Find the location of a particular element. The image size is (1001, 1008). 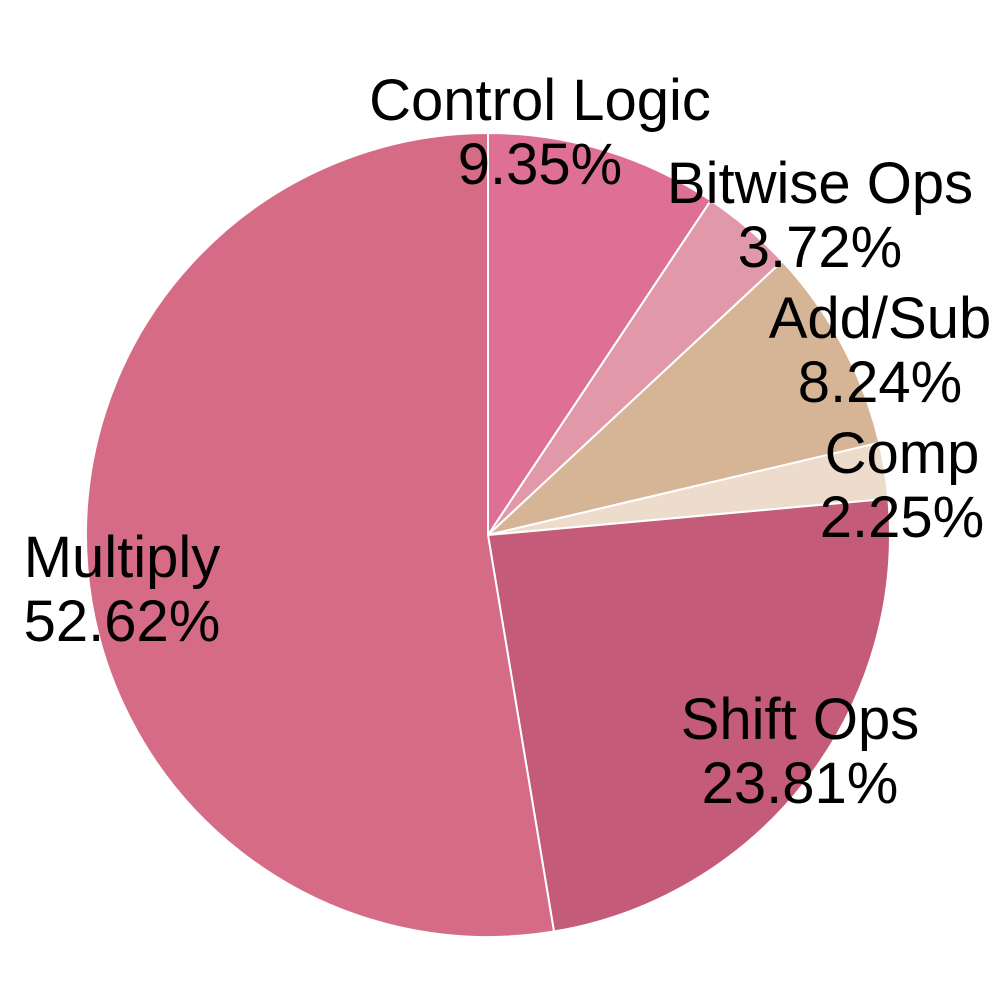

slice-category-label: Shift Ops is located at coordinates (800, 719).